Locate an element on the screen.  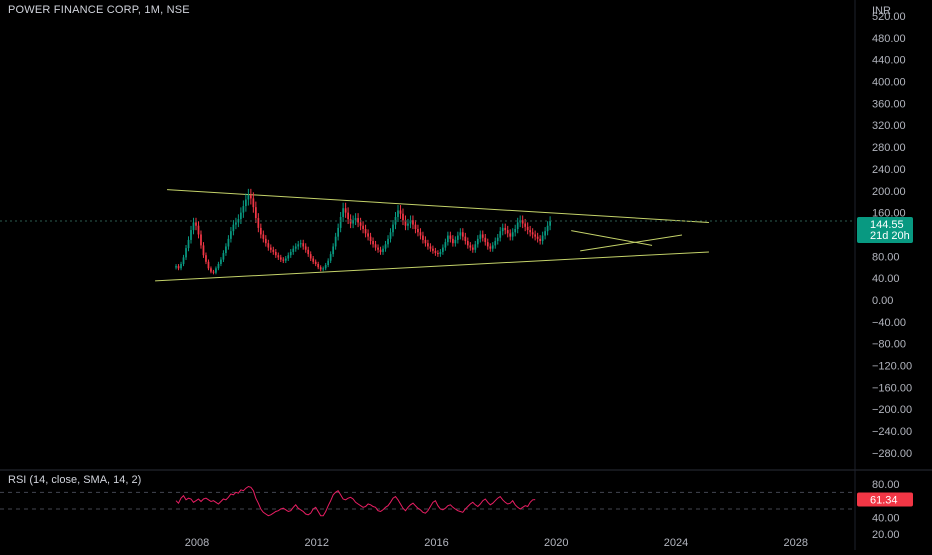
trendlines is located at coordinates (432, 235).